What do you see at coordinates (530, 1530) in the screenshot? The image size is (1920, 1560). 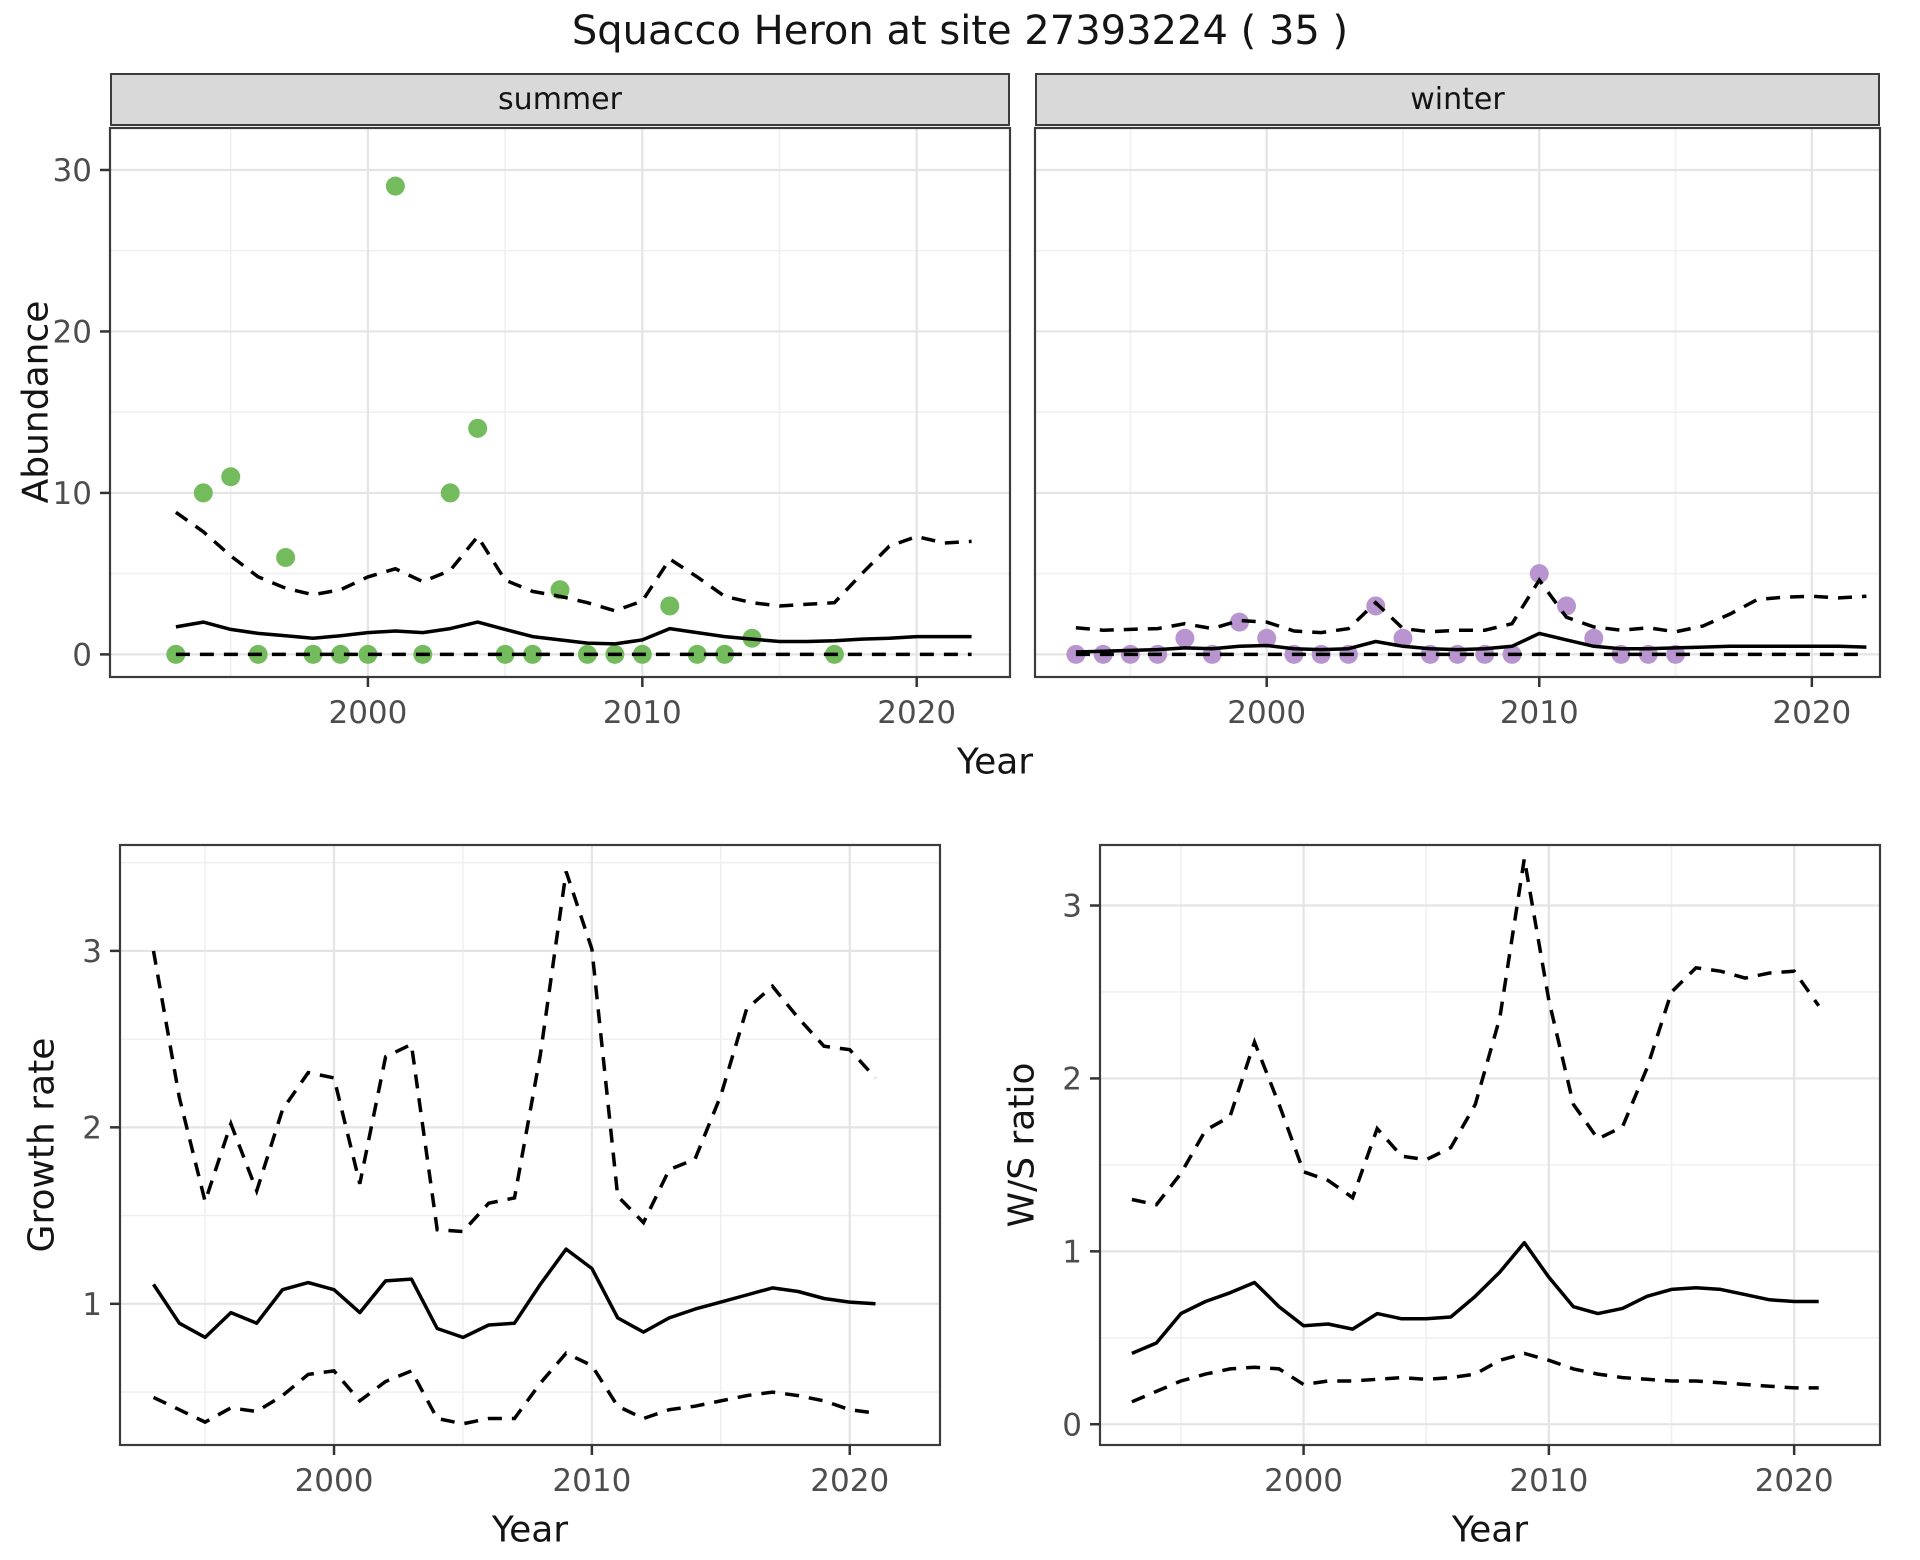 I see `x-axis-title-year-growth: Year` at bounding box center [530, 1530].